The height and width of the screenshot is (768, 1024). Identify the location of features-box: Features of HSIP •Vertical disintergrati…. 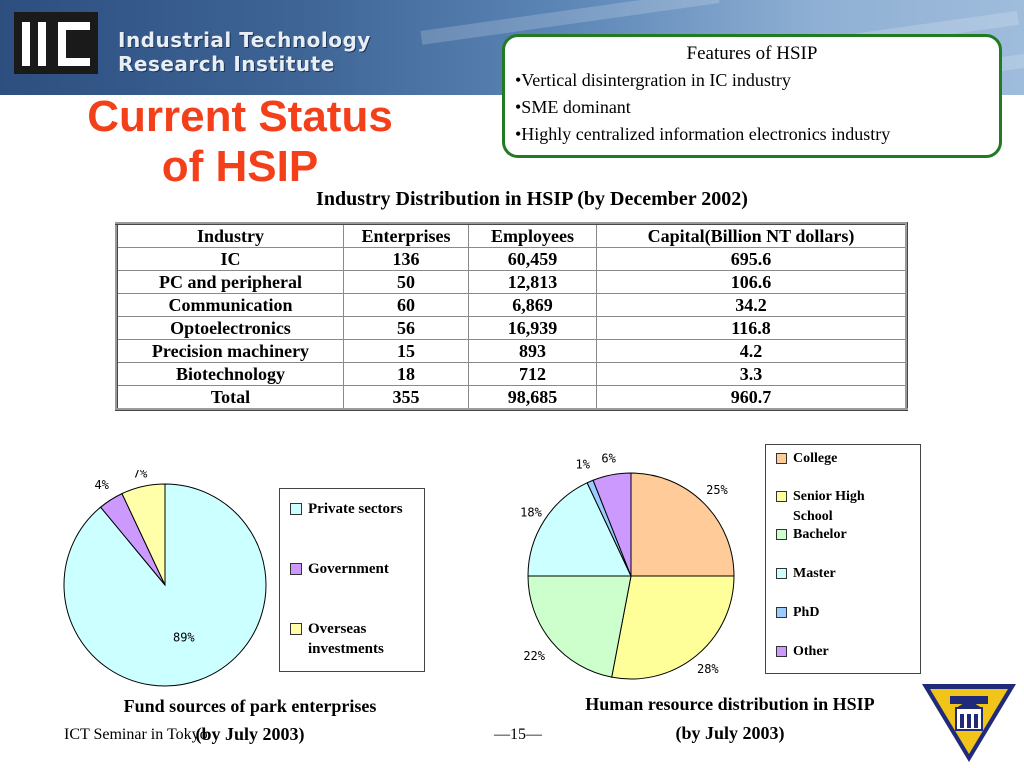
(752, 96).